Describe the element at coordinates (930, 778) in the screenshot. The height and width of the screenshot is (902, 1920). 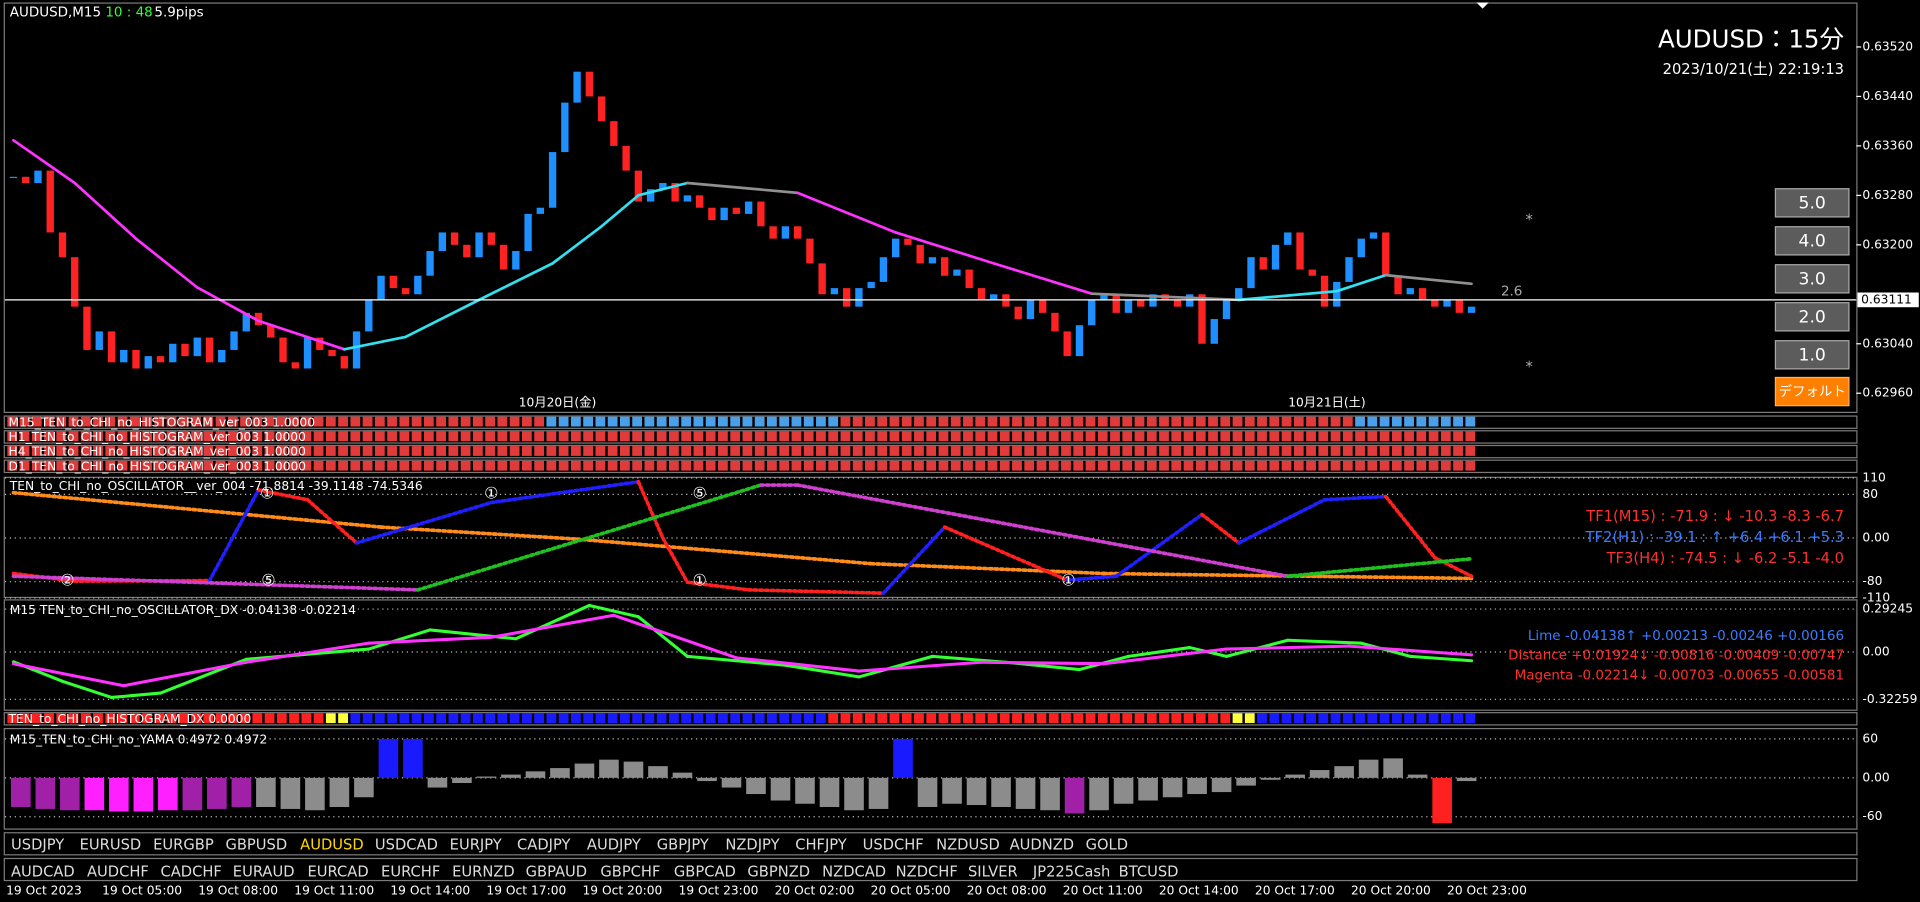
I see `yama-panel` at that location.